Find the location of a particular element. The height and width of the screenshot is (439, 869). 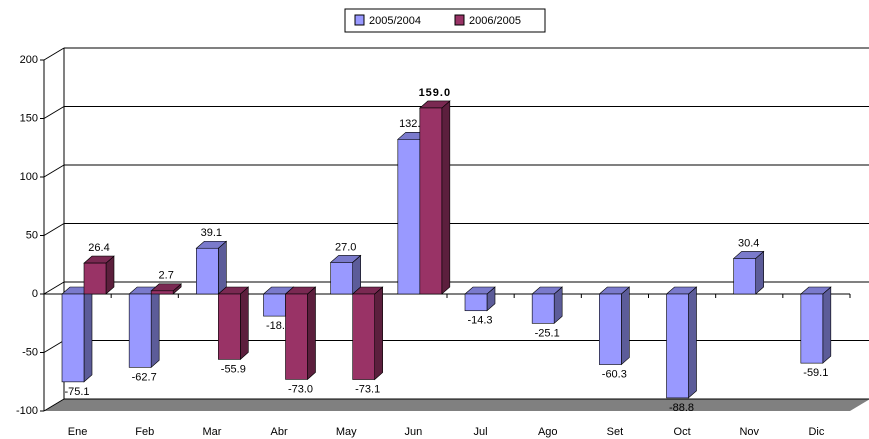

value-label: 27.0 is located at coordinates (345, 247).